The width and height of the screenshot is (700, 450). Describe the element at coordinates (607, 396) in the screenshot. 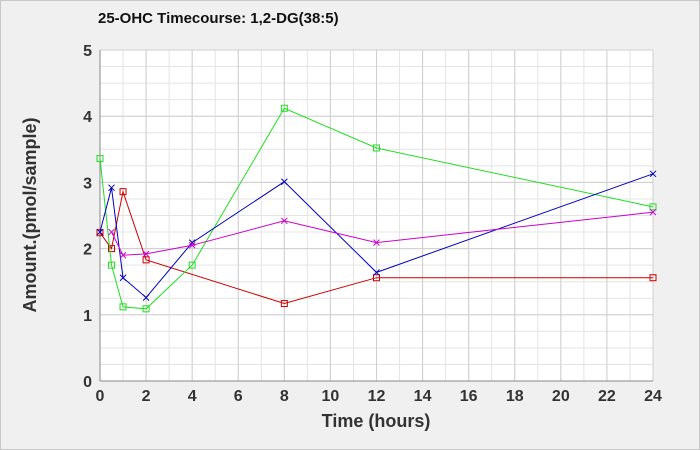

I see `x-tick-label: 22` at that location.